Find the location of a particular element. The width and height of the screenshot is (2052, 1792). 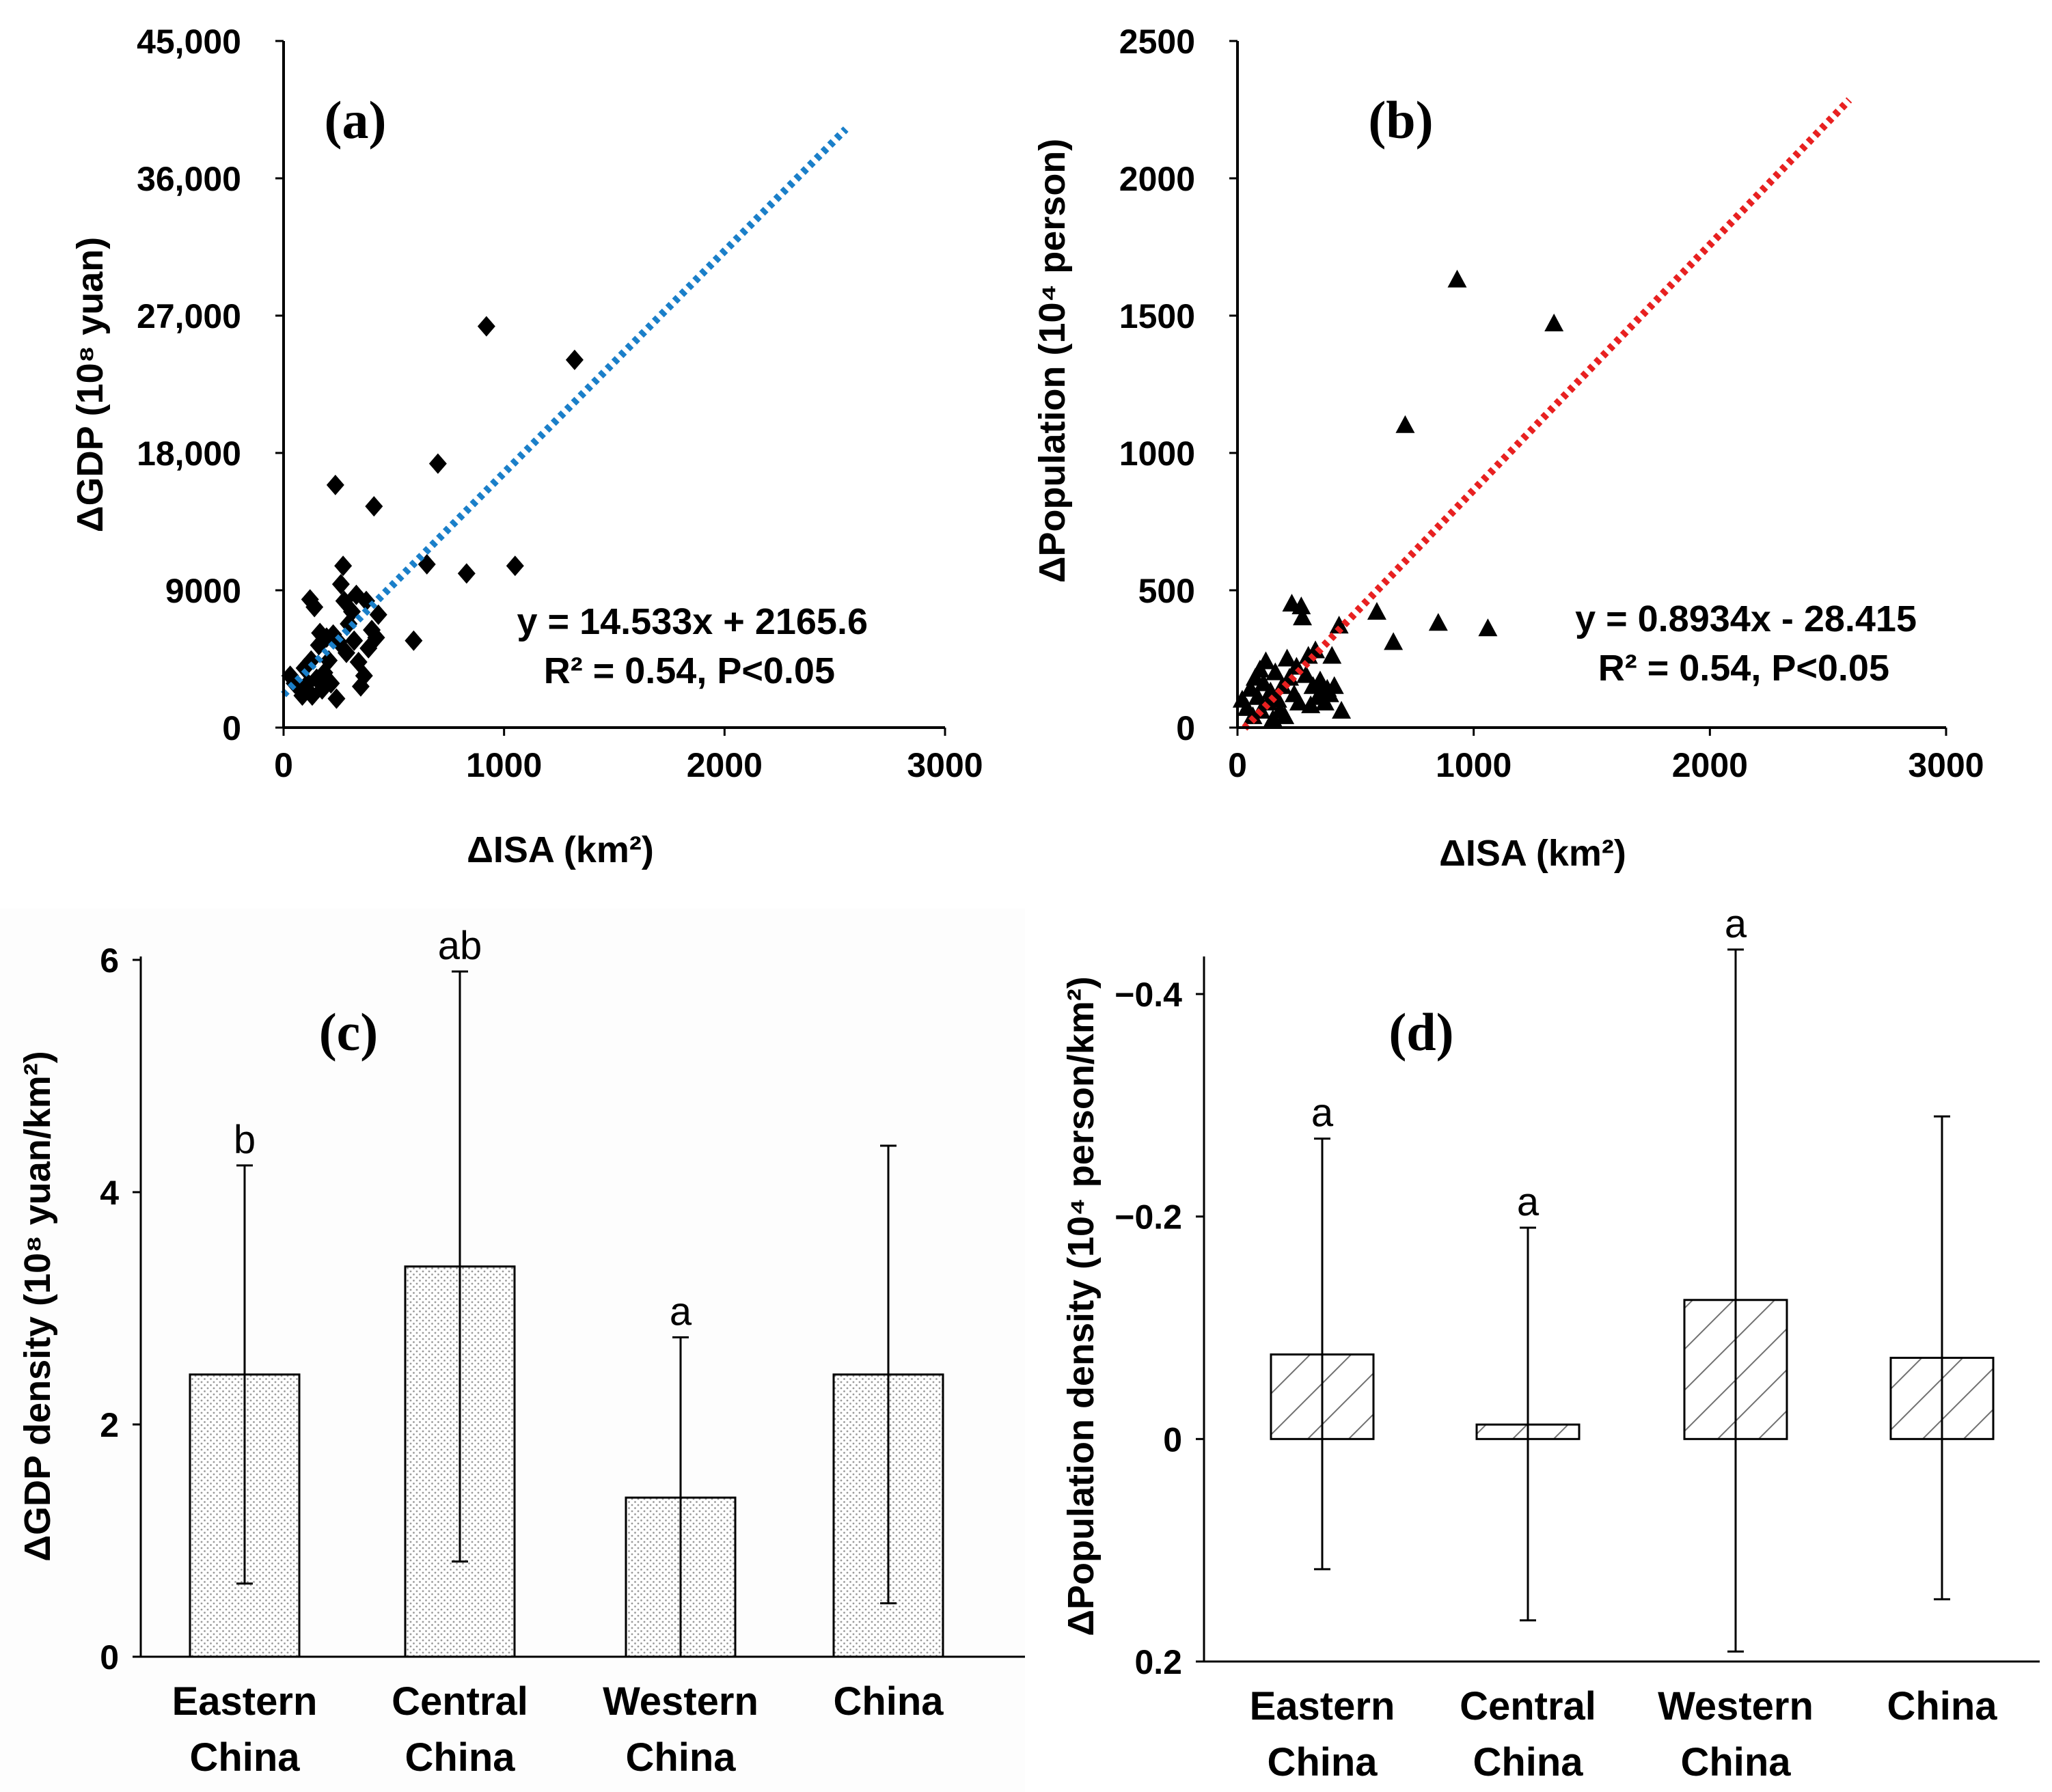

panel-d-category-2-line2: China is located at coordinates (1735, 1762).